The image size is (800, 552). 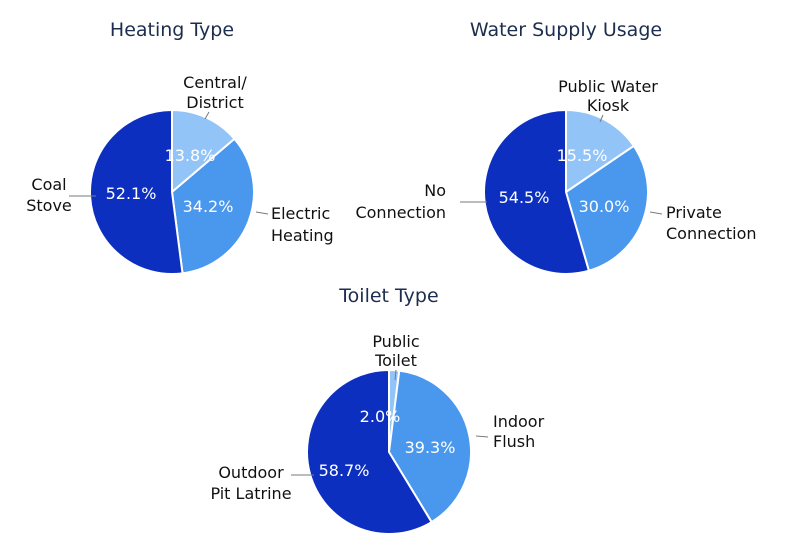 What do you see at coordinates (207, 115) in the screenshot?
I see `leader-line-central-district` at bounding box center [207, 115].